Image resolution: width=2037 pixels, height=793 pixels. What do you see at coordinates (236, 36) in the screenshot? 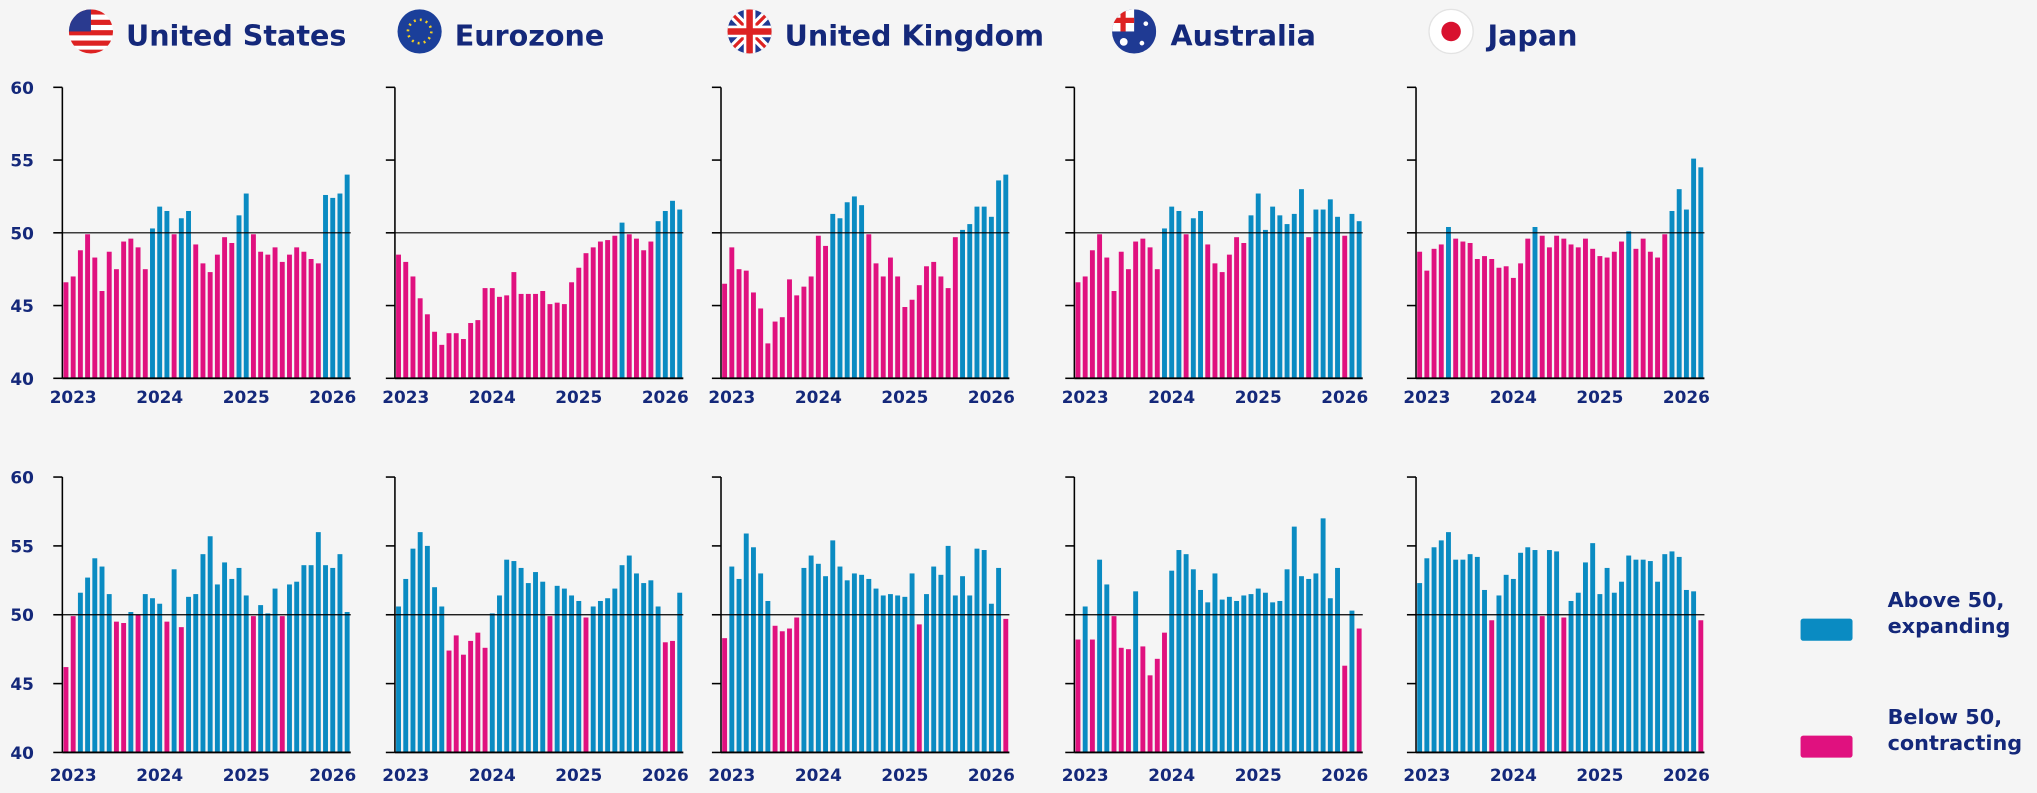
I see `chart-title: United States` at bounding box center [236, 36].